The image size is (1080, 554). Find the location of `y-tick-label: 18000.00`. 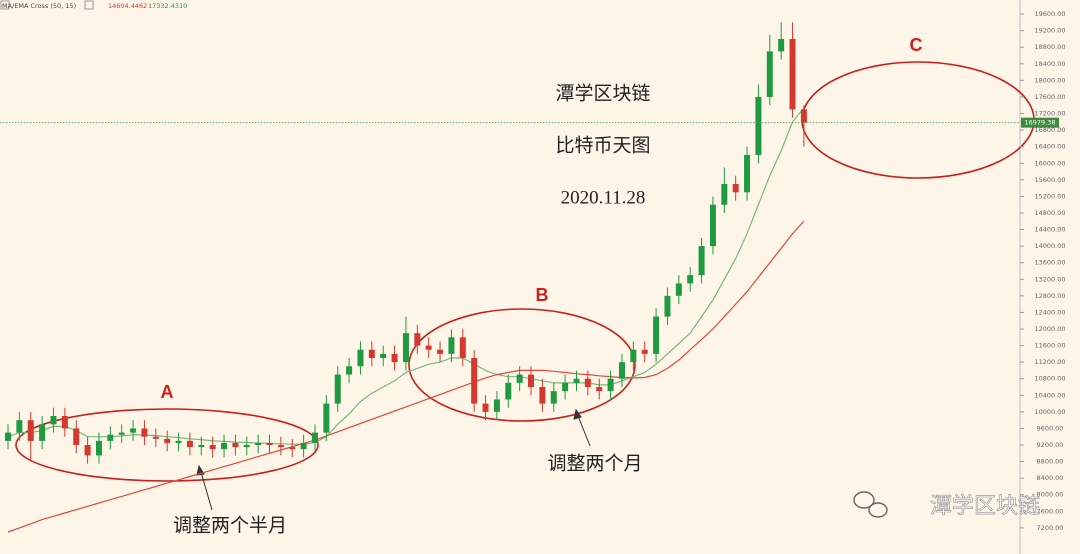

y-tick-label: 18000.00 is located at coordinates (1049, 80).